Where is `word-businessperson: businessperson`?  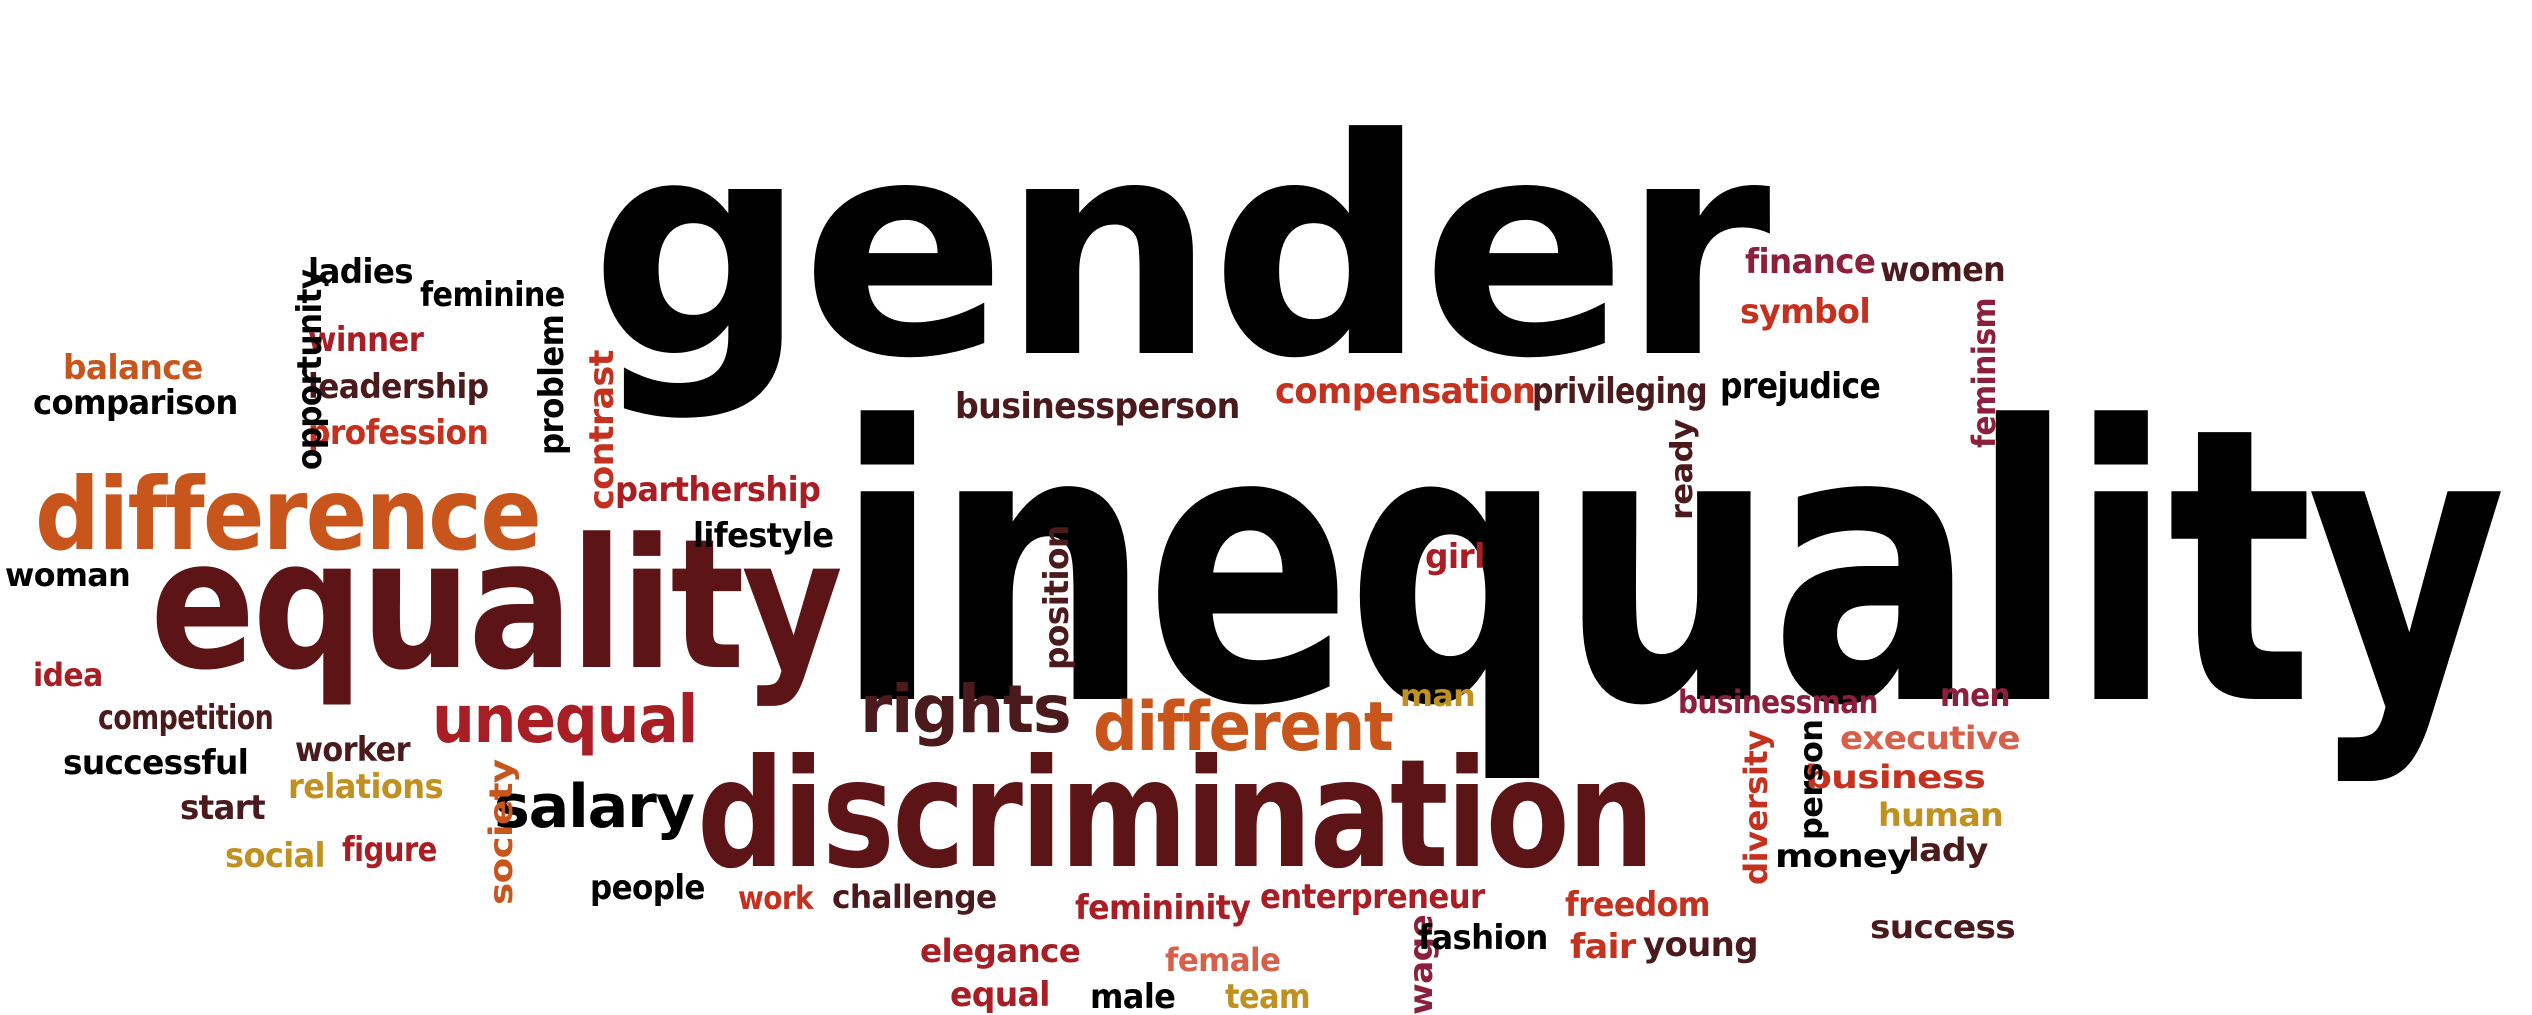 word-businessperson: businessperson is located at coordinates (1097, 407).